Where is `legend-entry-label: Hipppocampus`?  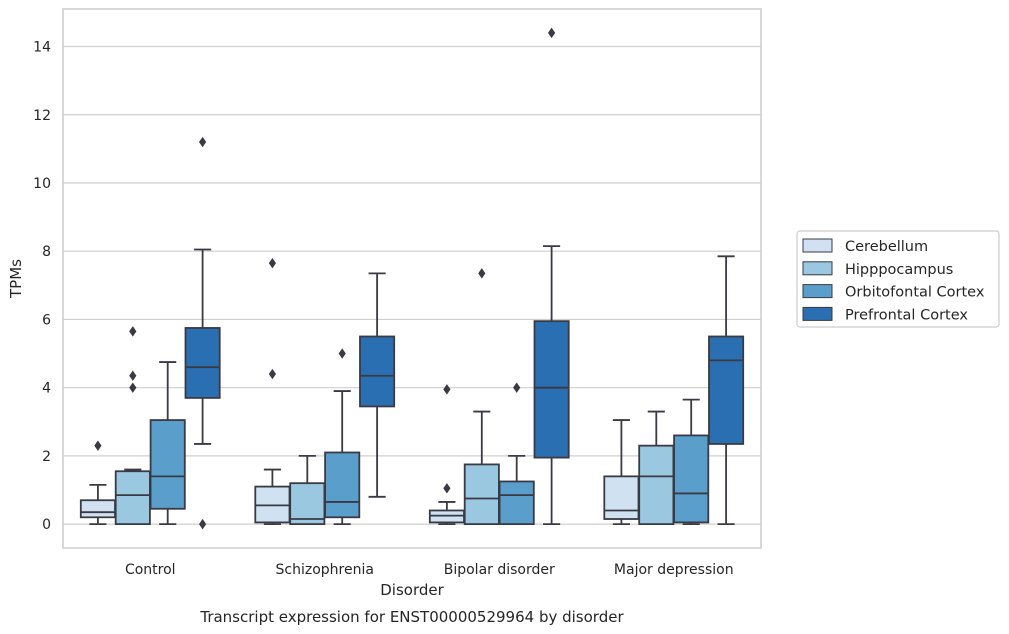 legend-entry-label: Hipppocampus is located at coordinates (899, 270).